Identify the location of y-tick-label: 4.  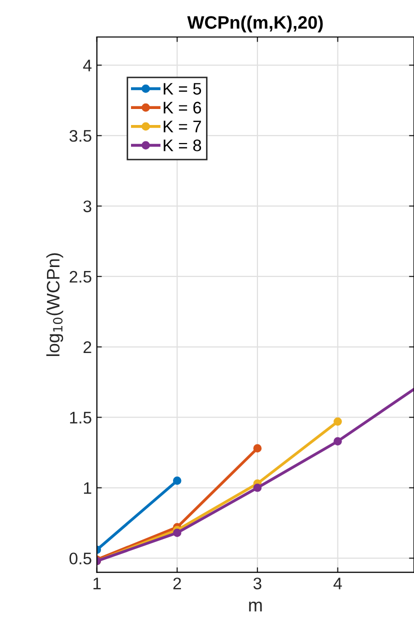
(87, 66).